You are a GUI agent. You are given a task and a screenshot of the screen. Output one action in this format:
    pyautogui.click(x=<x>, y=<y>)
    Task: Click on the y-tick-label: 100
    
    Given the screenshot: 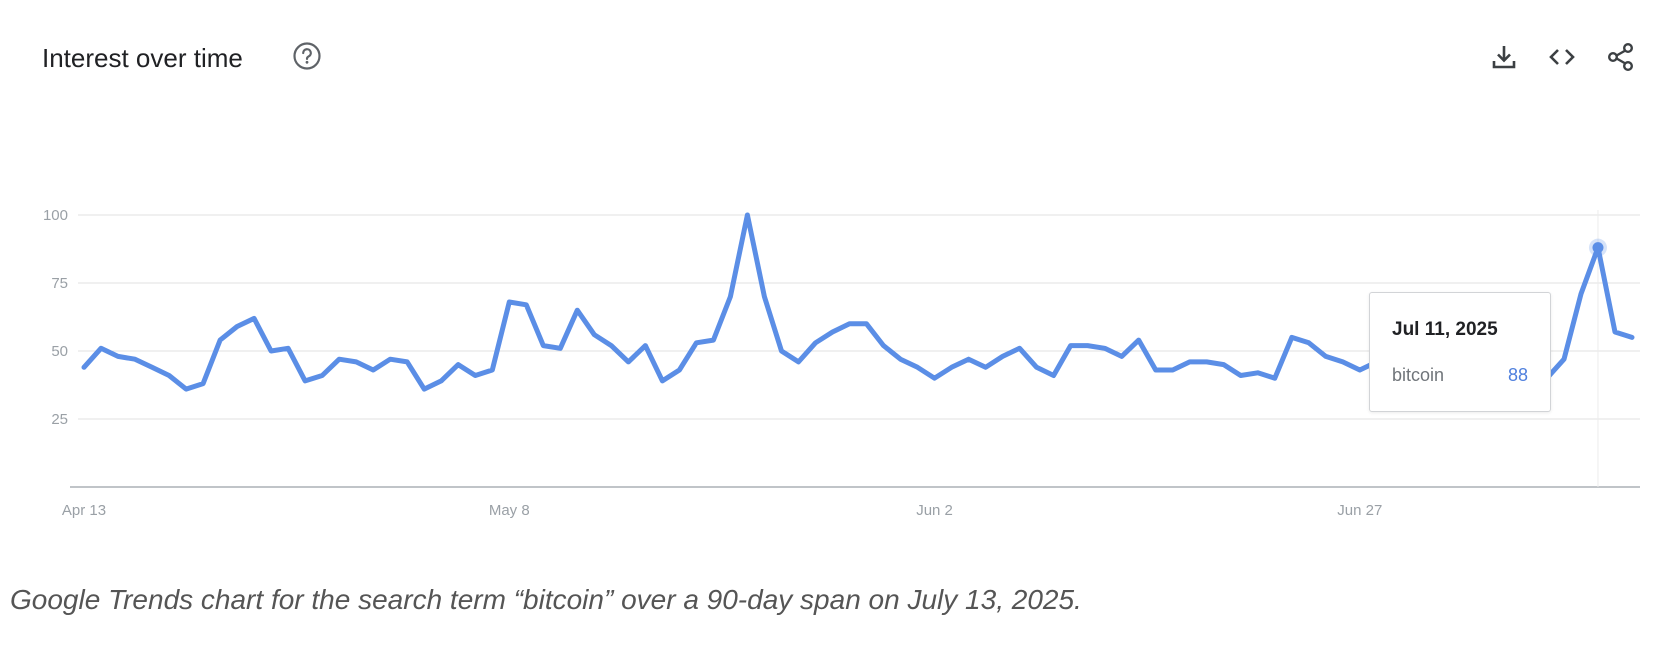 What is the action you would take?
    pyautogui.click(x=55, y=215)
    